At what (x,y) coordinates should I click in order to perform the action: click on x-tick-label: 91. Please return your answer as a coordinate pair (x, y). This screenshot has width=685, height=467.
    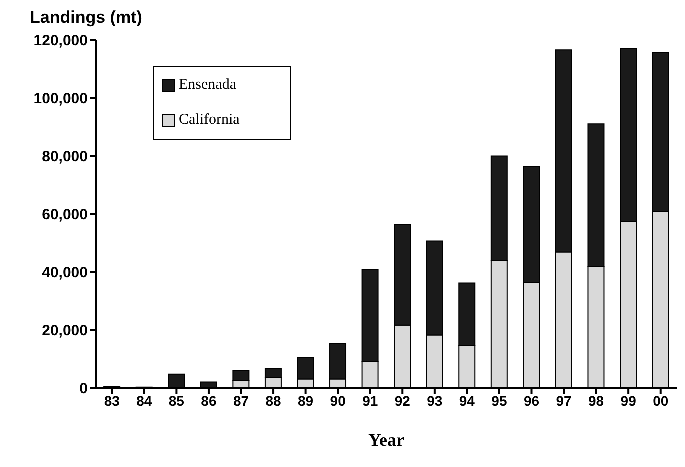
    Looking at the image, I should click on (370, 400).